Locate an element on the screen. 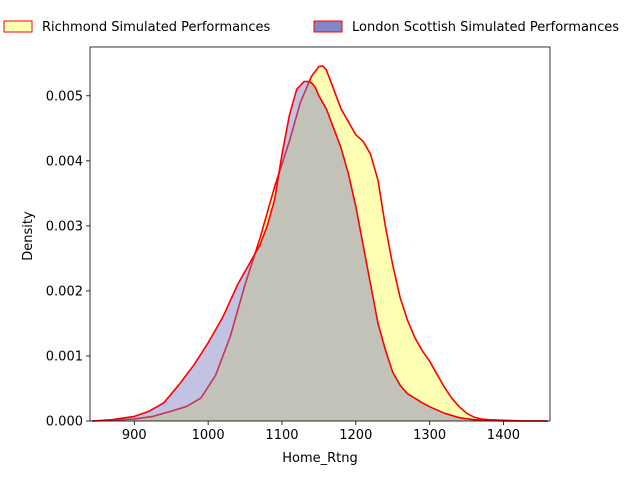 The image size is (640, 480). x-tick-label: 1200 is located at coordinates (355, 435).